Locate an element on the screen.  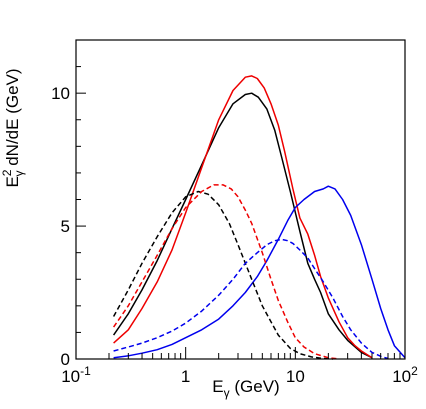
x-tick-label-1: 10⁻¹ is located at coordinates (76, 375).